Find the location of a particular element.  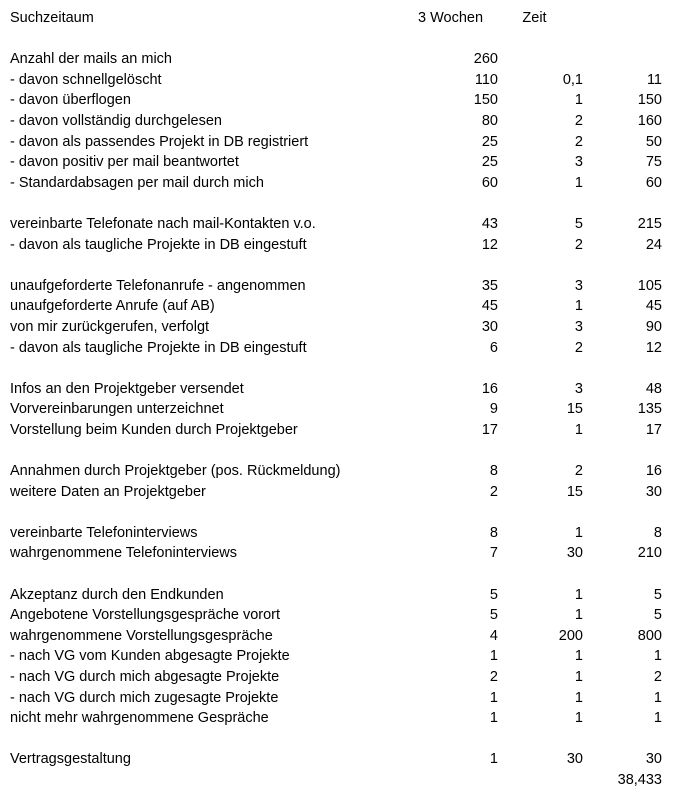

table-row: 38,433 is located at coordinates (342, 780).